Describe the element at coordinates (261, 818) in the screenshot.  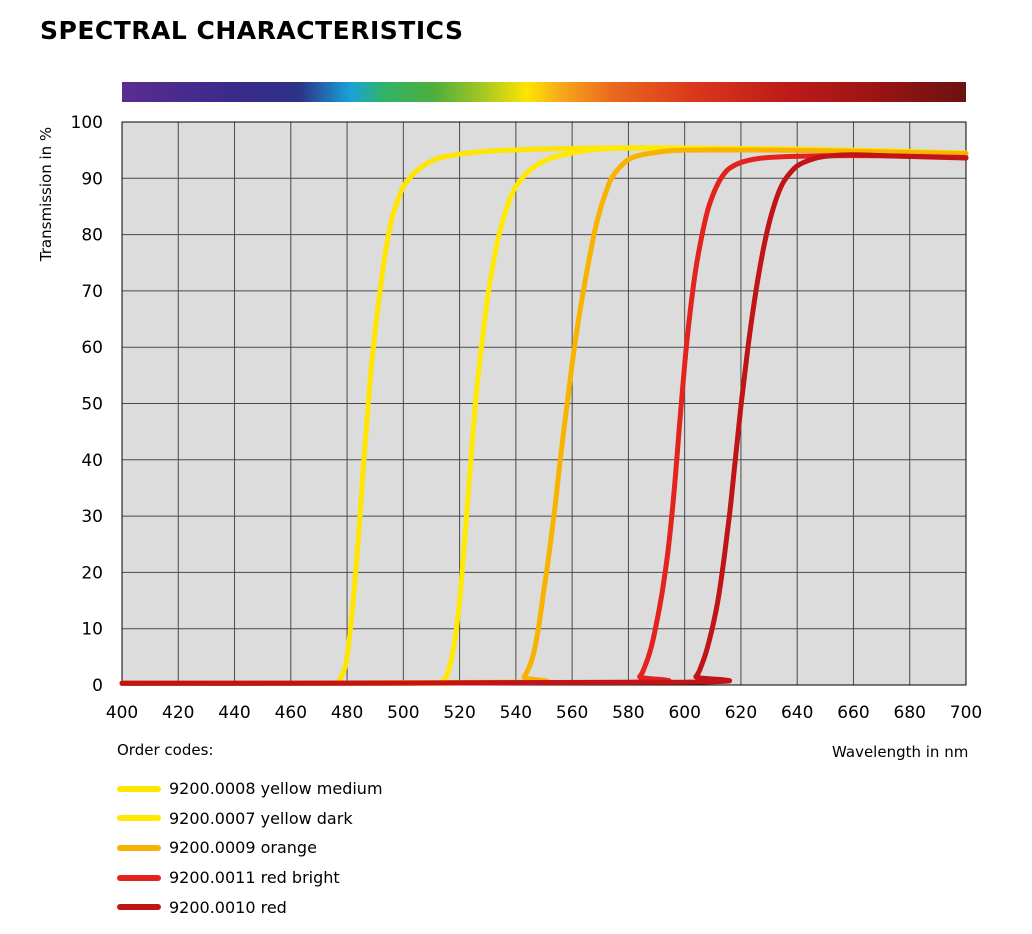
I see `legend-label: 9200.0007 yellow dark` at that location.